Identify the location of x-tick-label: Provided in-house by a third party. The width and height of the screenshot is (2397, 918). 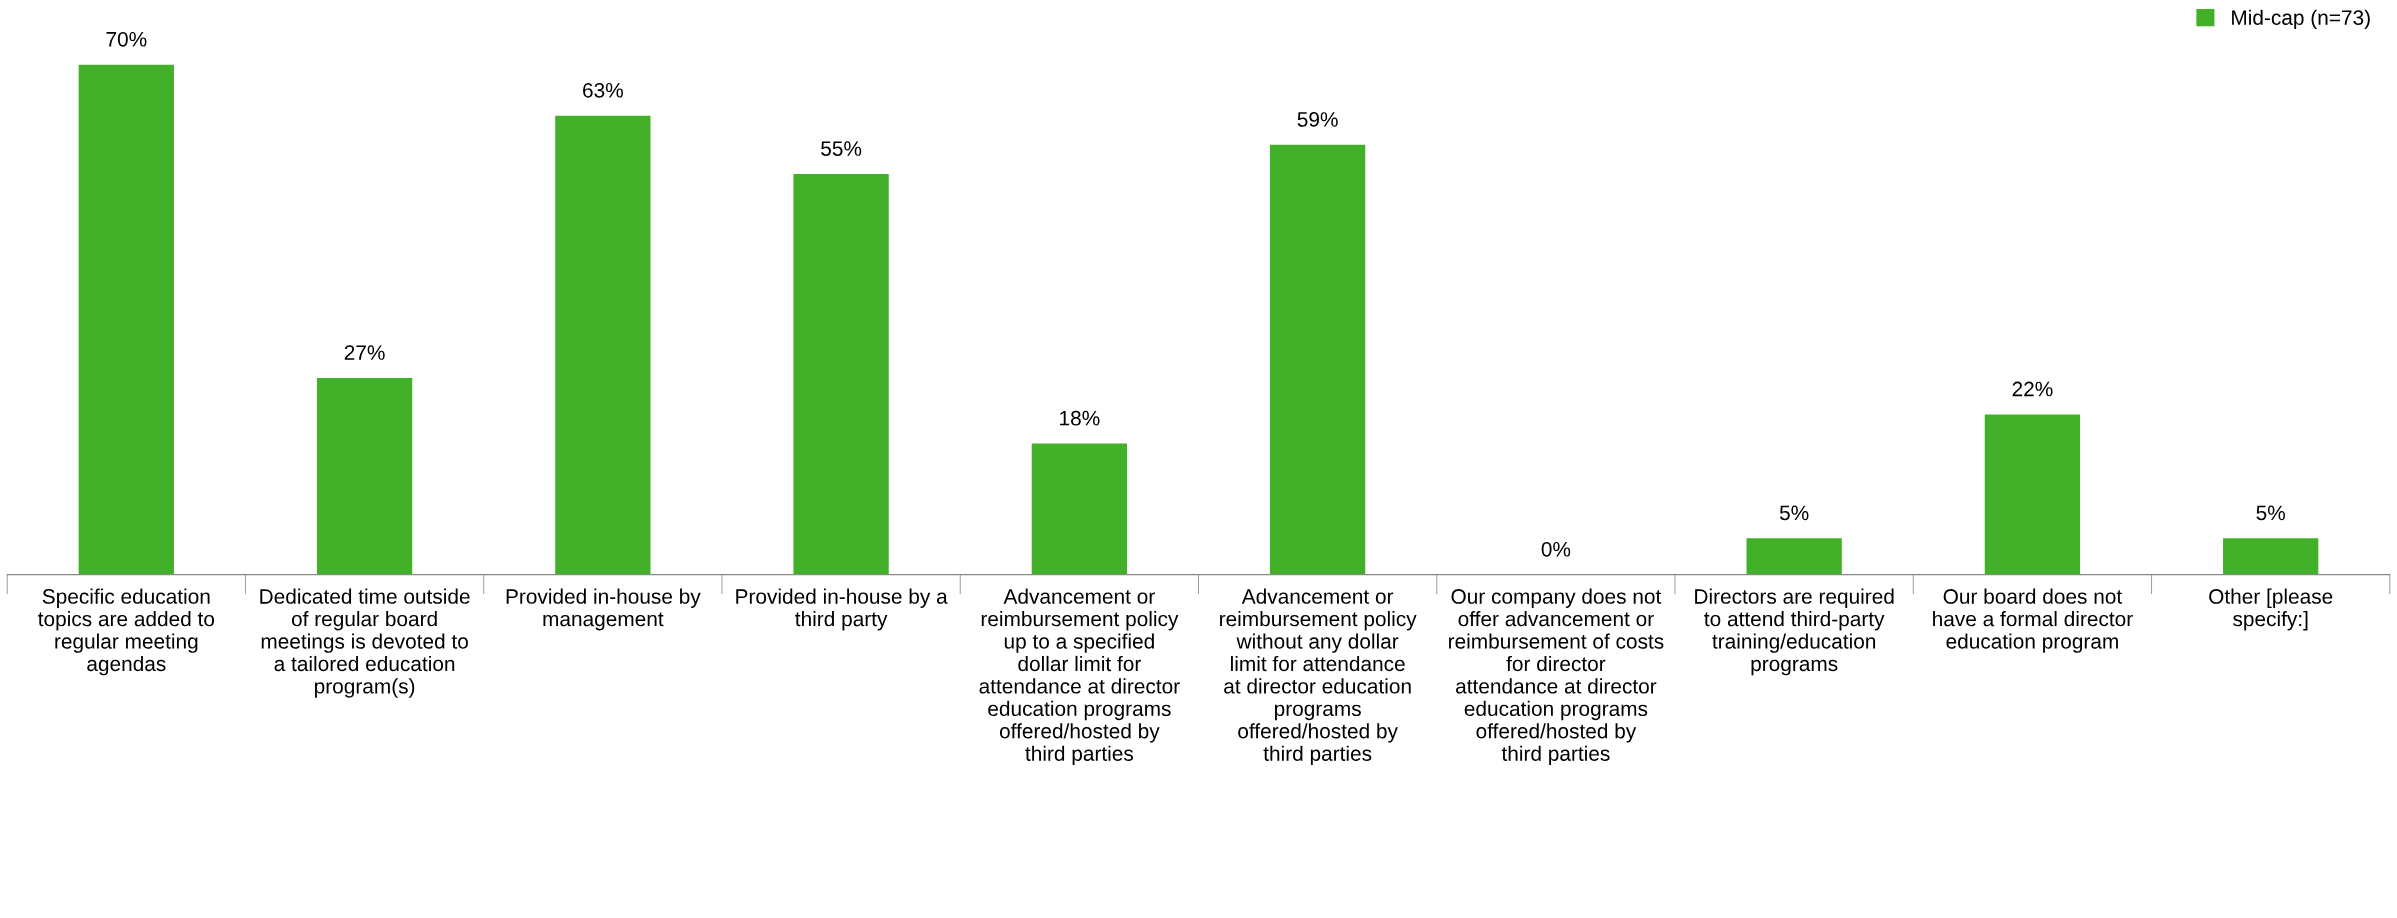
(842, 609).